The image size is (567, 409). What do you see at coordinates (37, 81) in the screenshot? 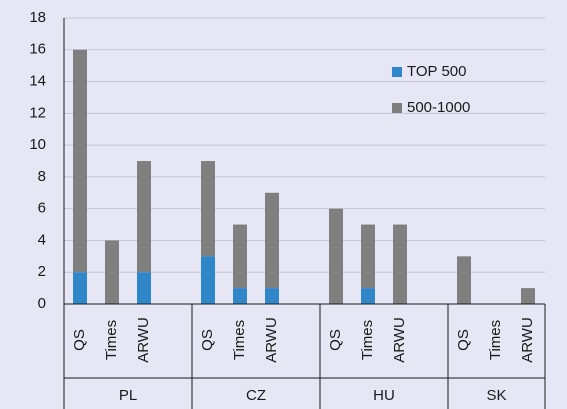
I see `y-tick-label: 14` at bounding box center [37, 81].